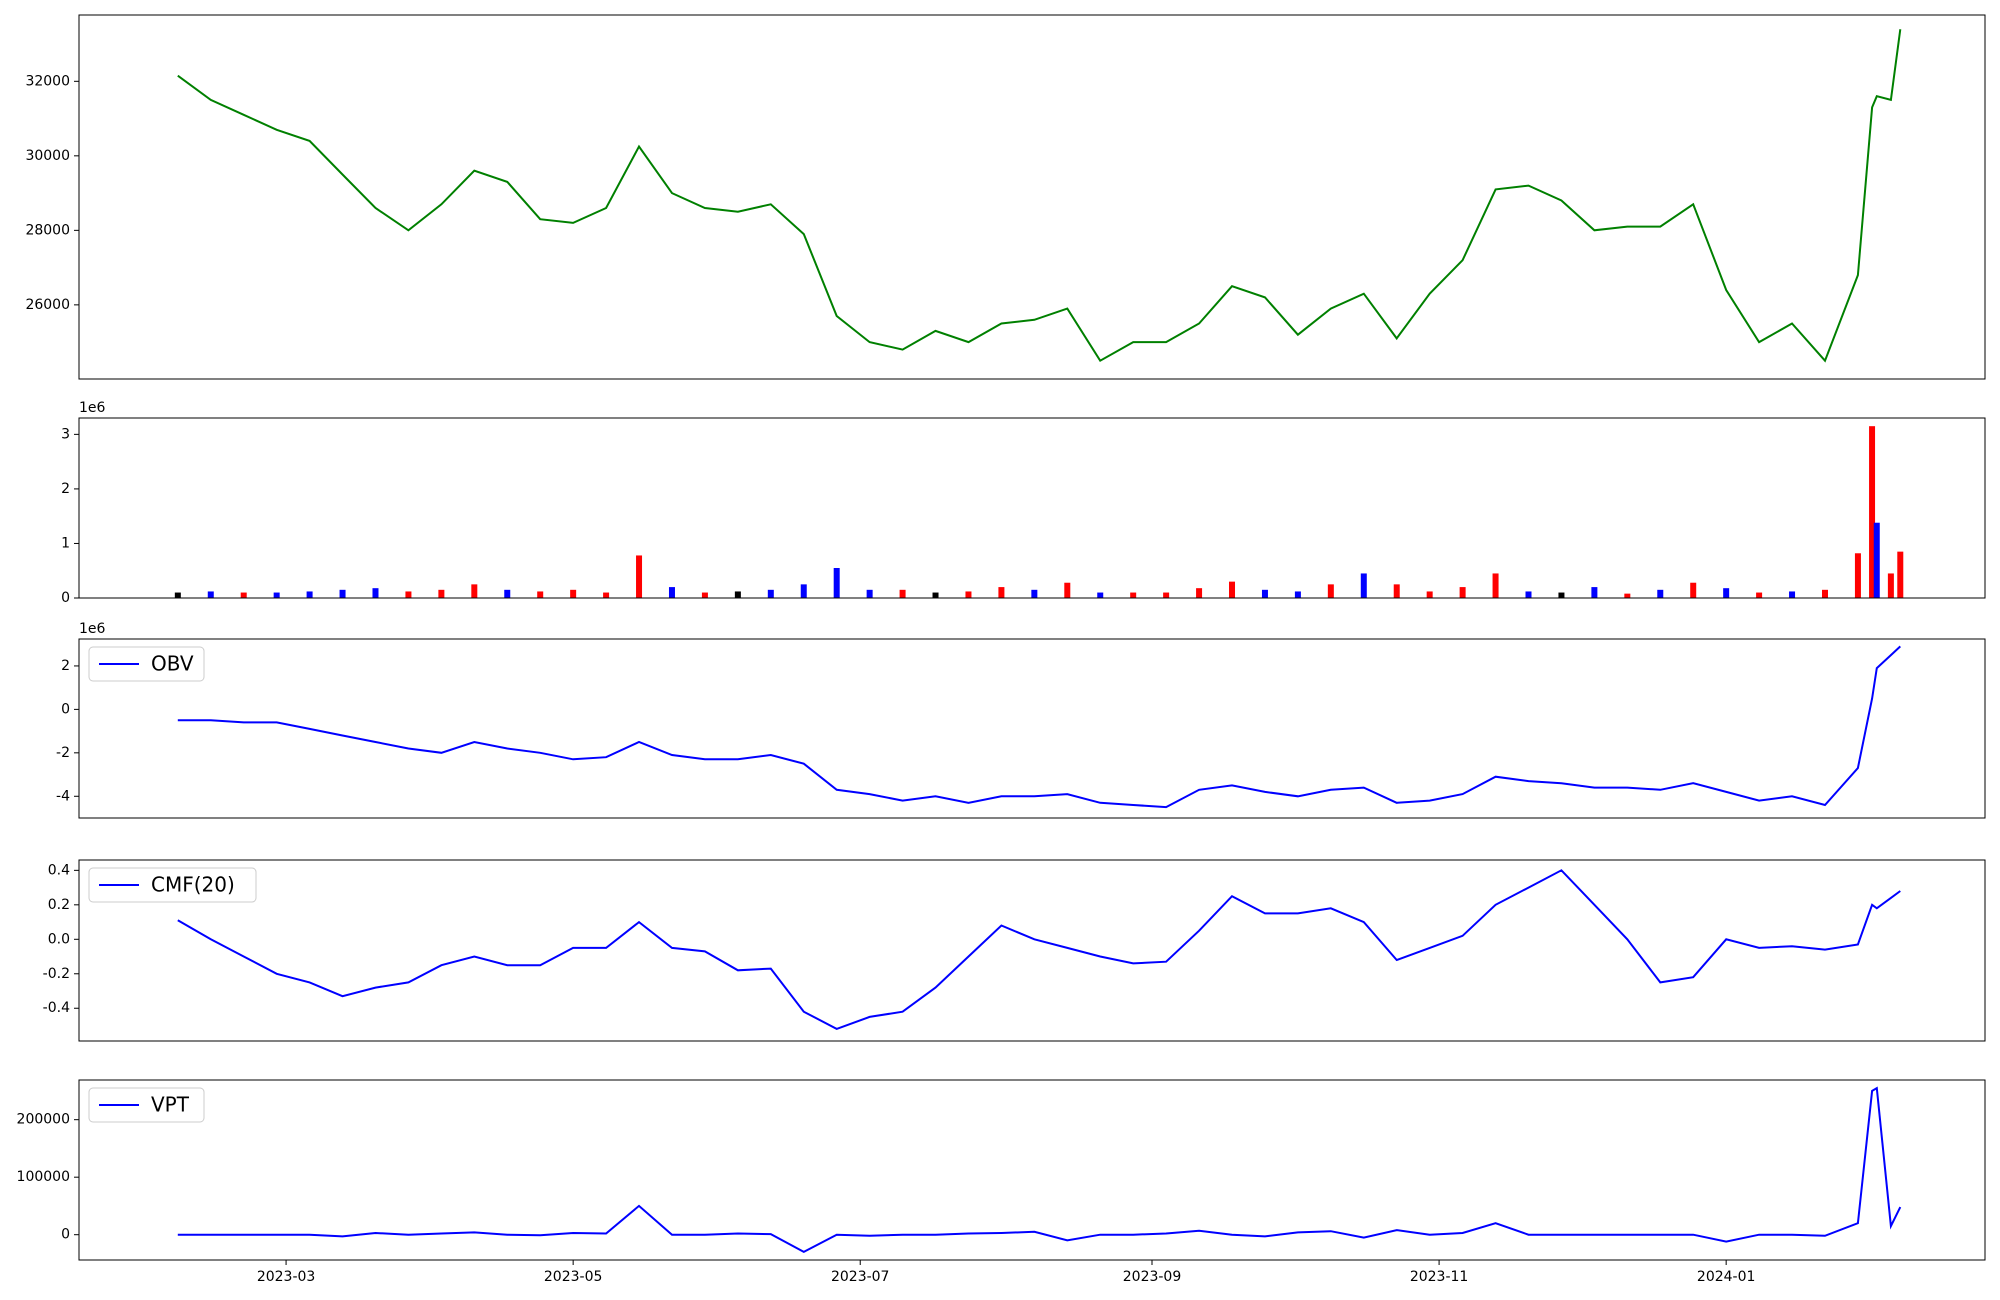  What do you see at coordinates (65, 434) in the screenshot?
I see `y-tick-label: 3` at bounding box center [65, 434].